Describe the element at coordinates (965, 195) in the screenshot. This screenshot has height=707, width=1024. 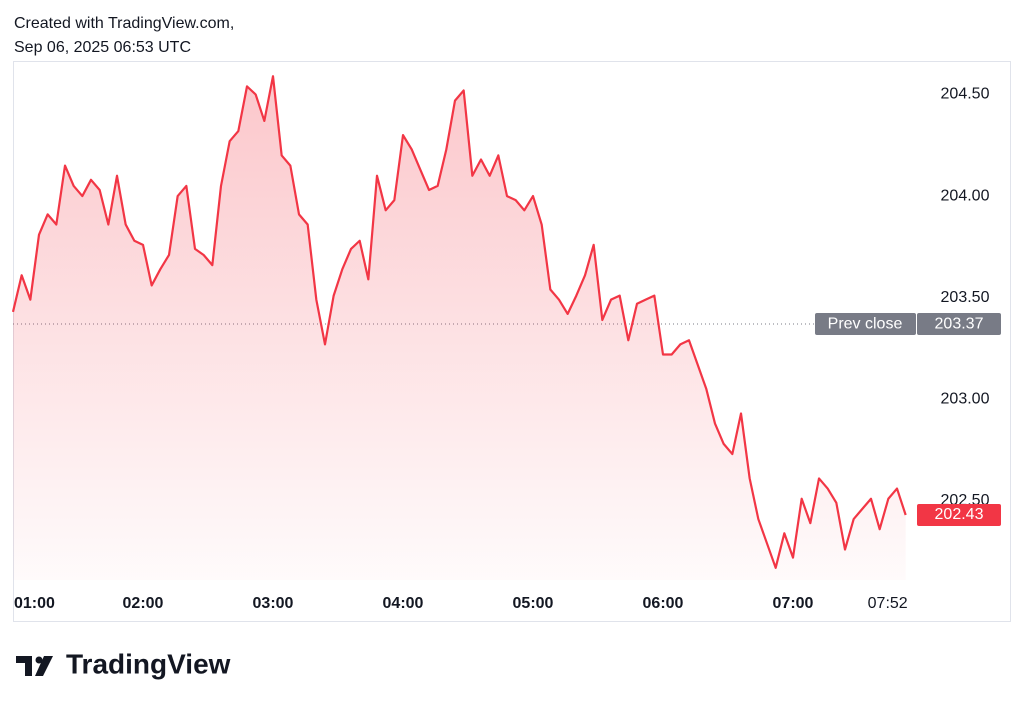
I see `y-tick-label: 204.00` at that location.